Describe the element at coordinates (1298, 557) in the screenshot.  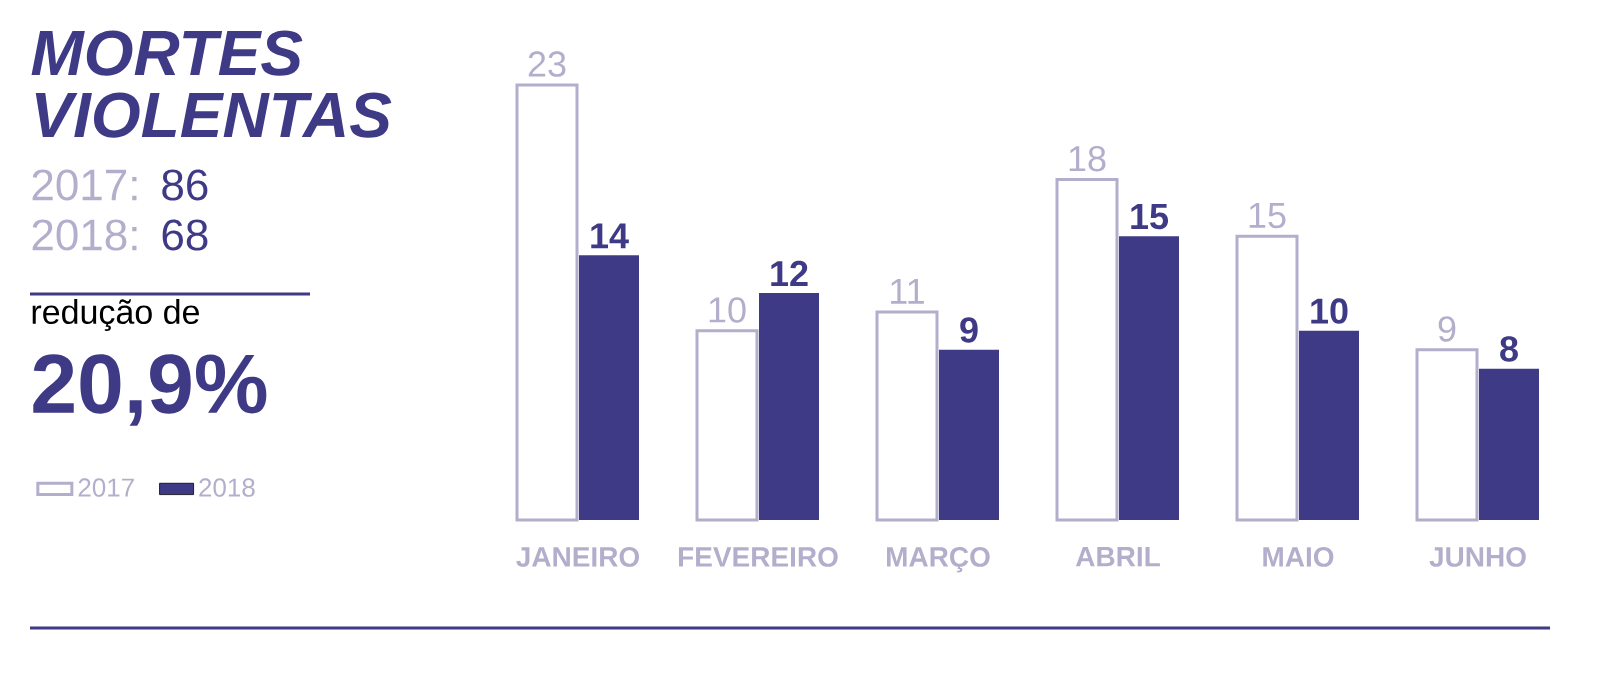
I see `x-tick-label: MAIO` at that location.